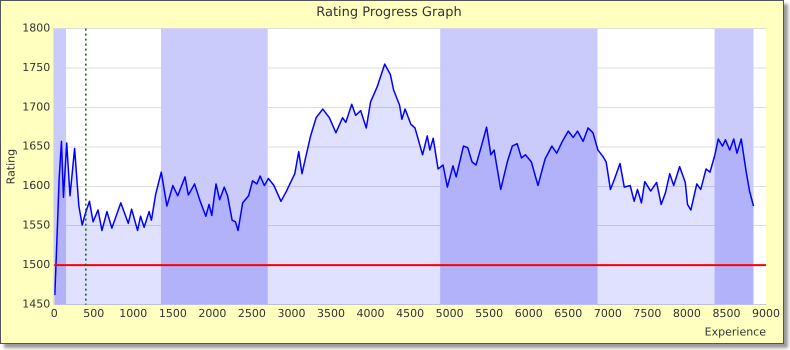 This screenshot has width=790, height=350. I want to click on x-tick-label: 4500, so click(410, 313).